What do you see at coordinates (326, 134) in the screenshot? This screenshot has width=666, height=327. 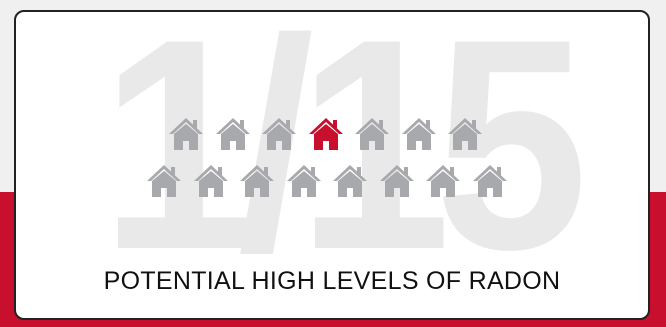 I see `house-icon-highlighted` at bounding box center [326, 134].